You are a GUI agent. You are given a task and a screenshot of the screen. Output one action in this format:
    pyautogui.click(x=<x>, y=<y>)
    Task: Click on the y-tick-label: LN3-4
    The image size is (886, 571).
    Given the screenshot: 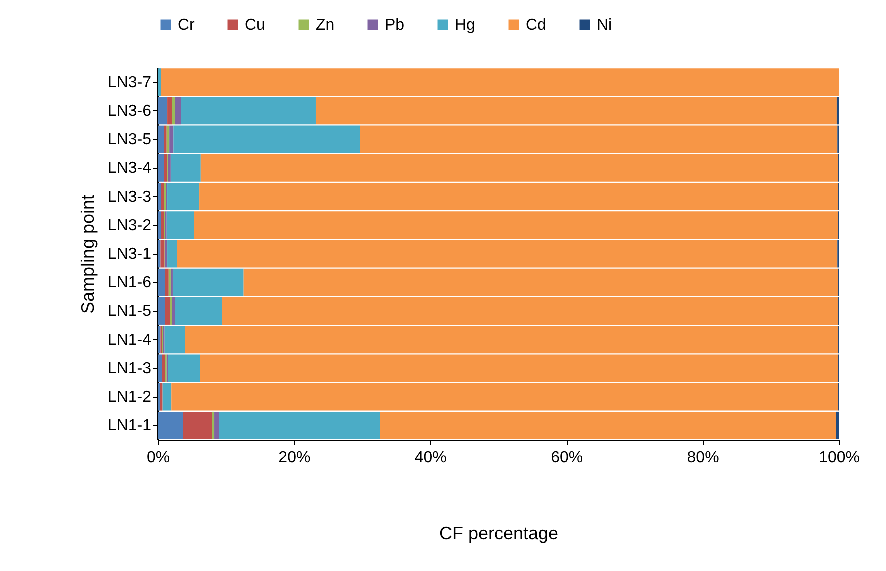 What is the action you would take?
    pyautogui.click(x=130, y=169)
    